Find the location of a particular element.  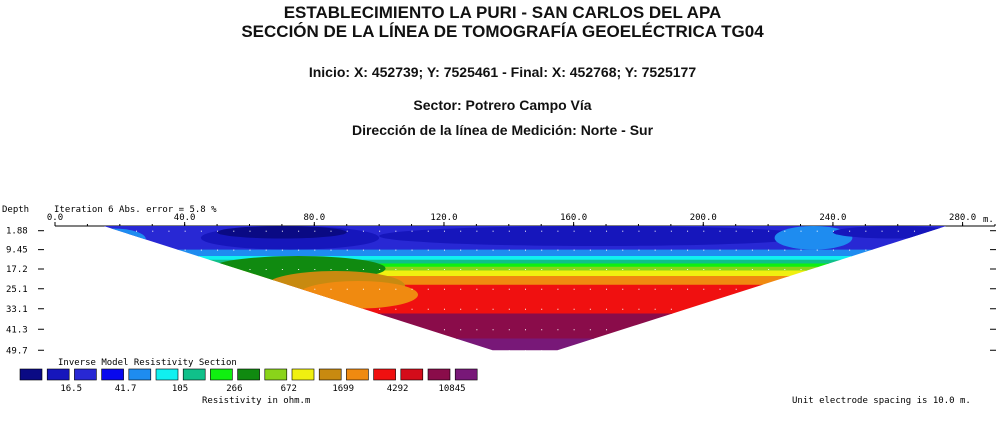

y-tick-label: 41.3 is located at coordinates (17, 330).